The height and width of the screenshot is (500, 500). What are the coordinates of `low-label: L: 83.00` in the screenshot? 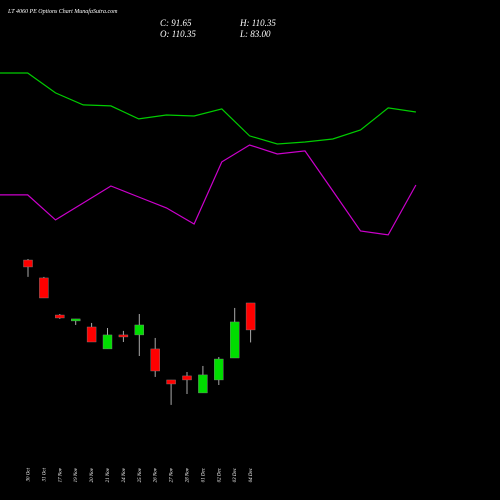 It's located at (255, 34).